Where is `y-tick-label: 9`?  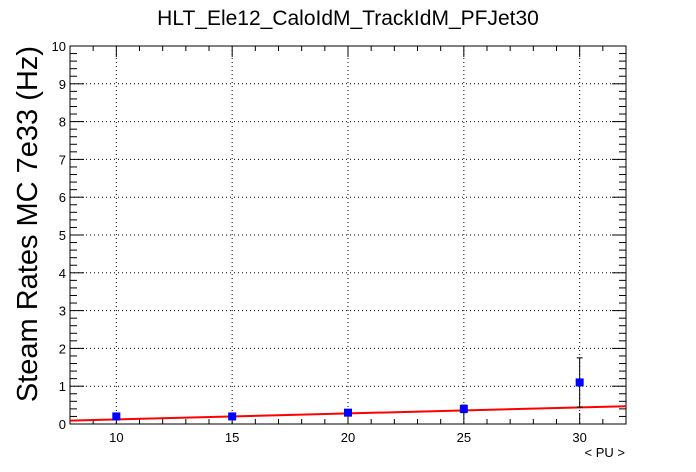 y-tick-label: 9 is located at coordinates (62, 84).